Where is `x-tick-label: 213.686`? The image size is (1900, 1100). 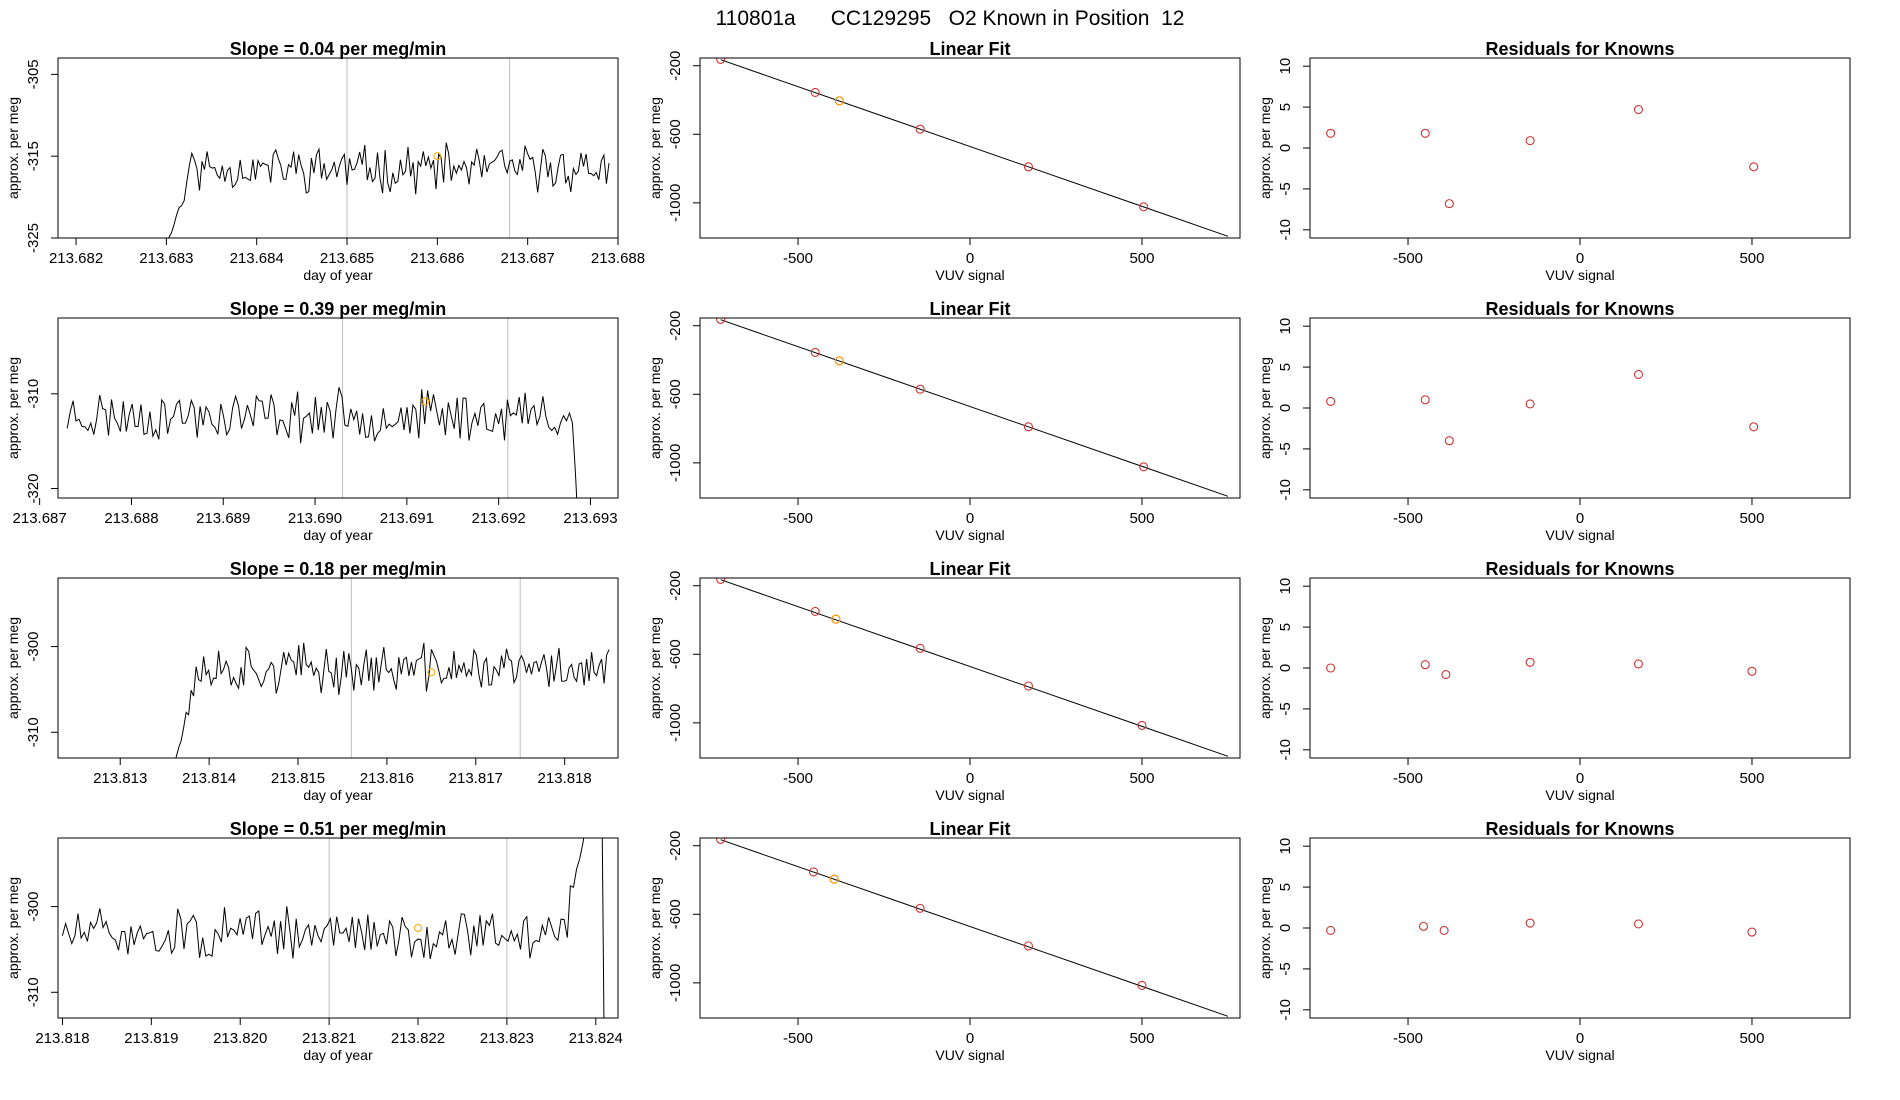 x-tick-label: 213.686 is located at coordinates (437, 258).